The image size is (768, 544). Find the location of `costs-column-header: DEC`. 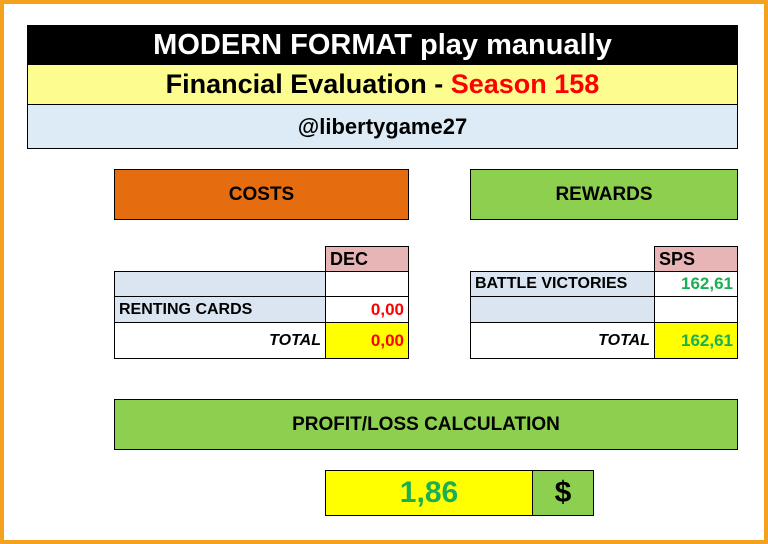

costs-column-header: DEC is located at coordinates (367, 259).